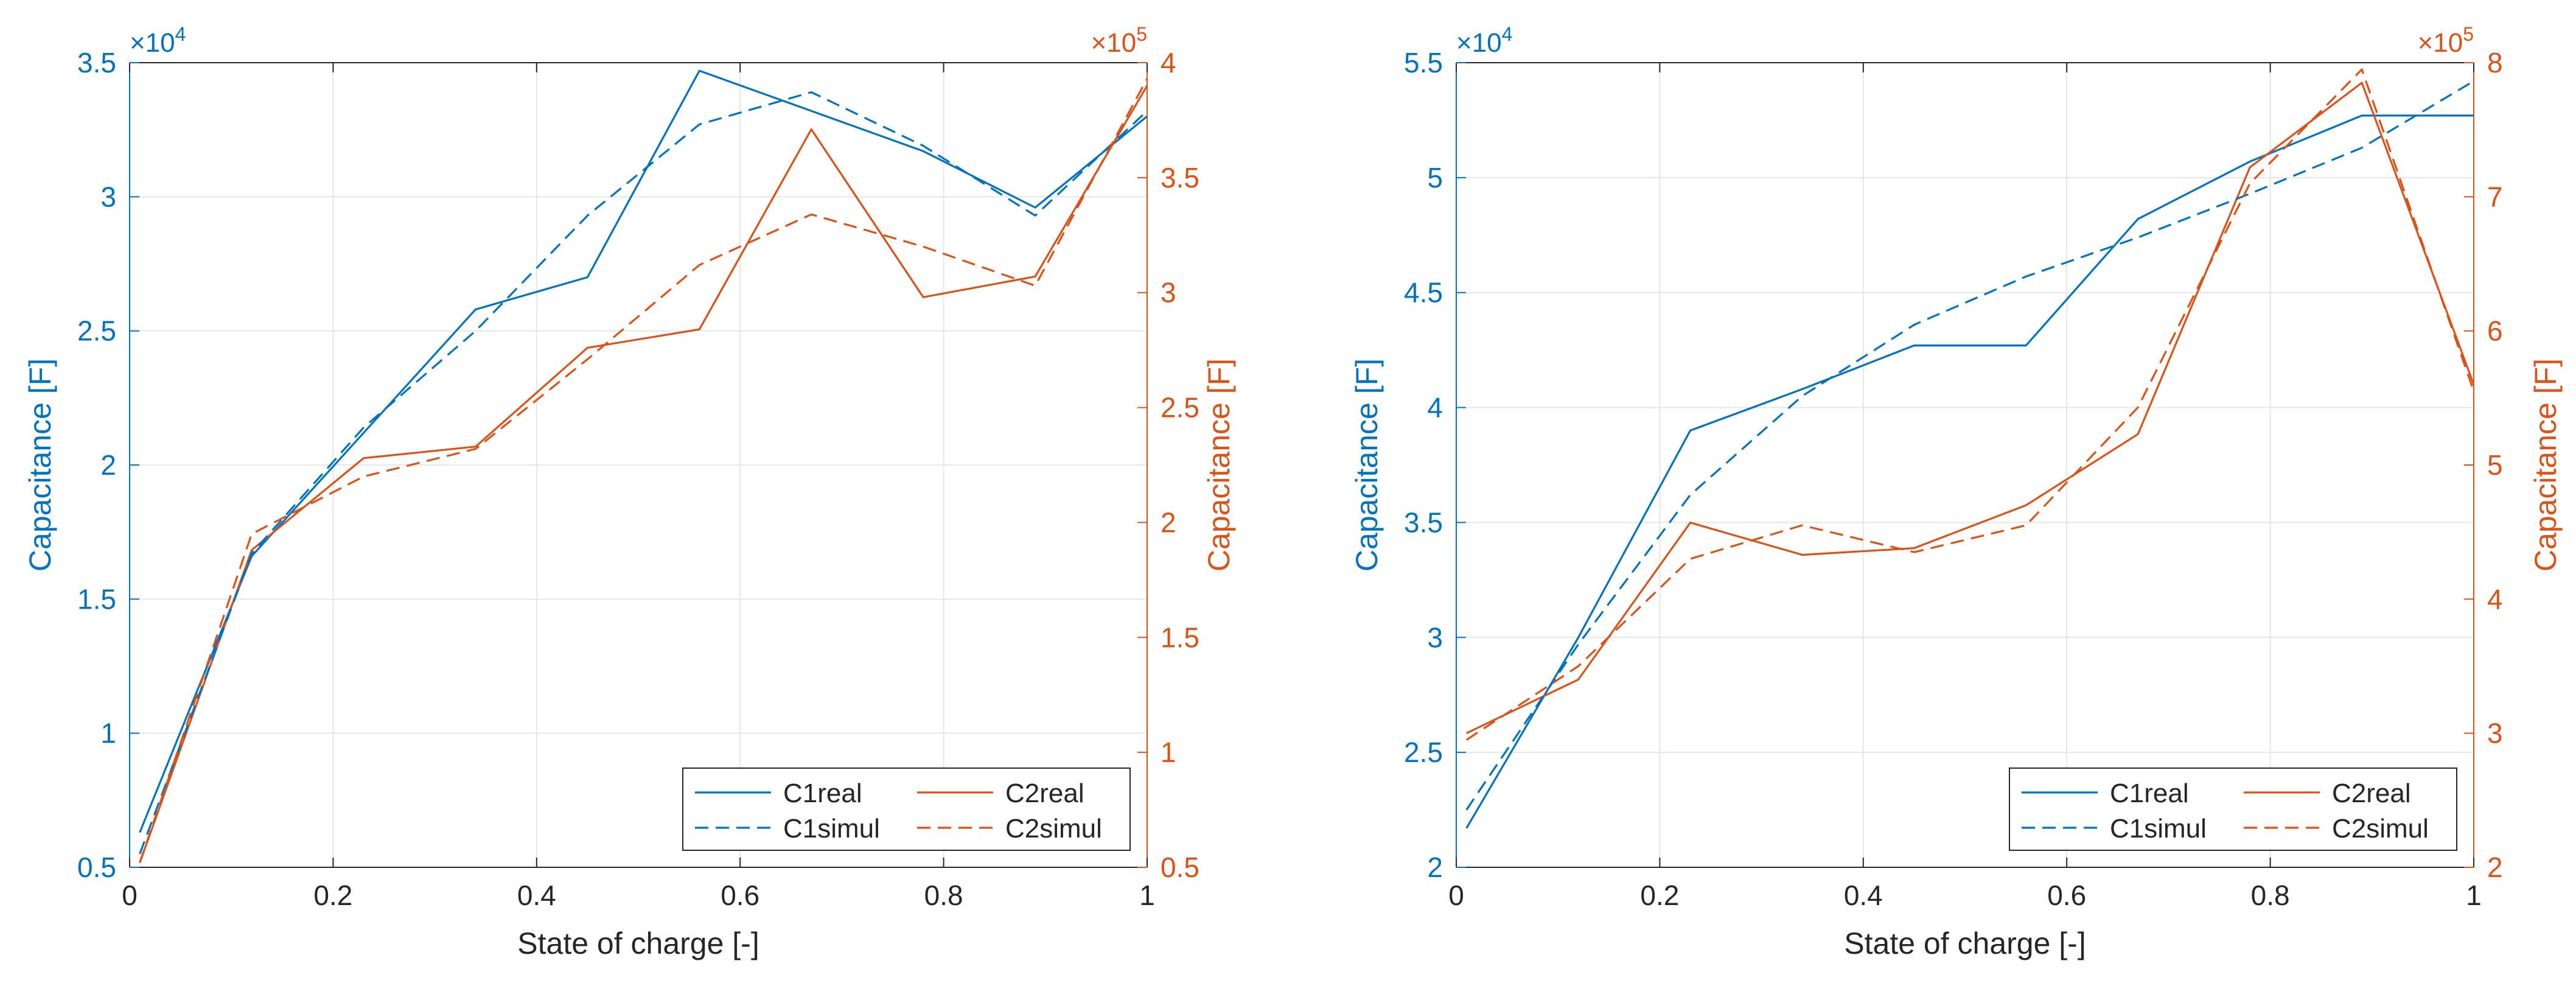 This screenshot has width=2576, height=986. I want to click on y-left-tick-label: 0.5, so click(96, 867).